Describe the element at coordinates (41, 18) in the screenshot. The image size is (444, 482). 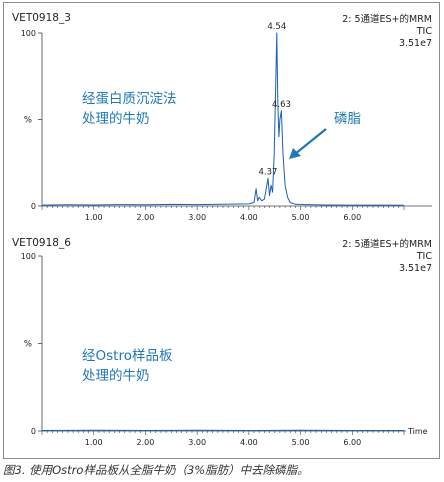
I see `sample-id-label: VET0918_3` at that location.